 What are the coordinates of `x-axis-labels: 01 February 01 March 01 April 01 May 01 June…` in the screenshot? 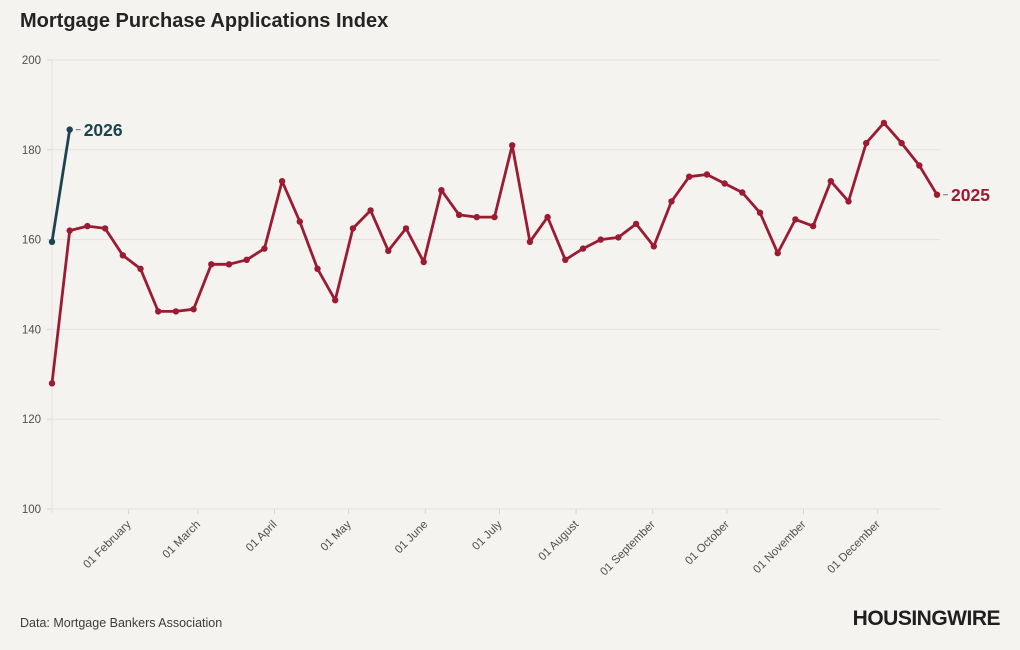 It's located at (481, 548).